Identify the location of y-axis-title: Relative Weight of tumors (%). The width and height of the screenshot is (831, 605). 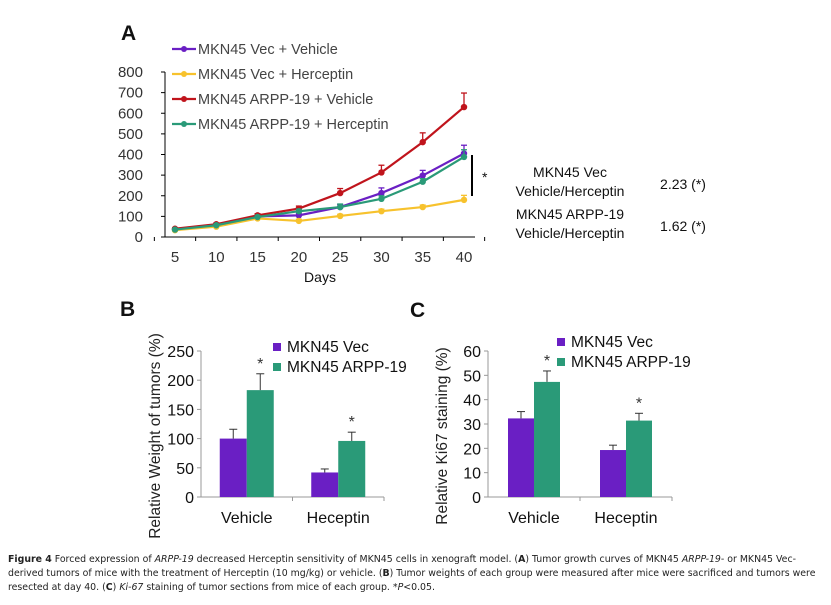
(155, 436).